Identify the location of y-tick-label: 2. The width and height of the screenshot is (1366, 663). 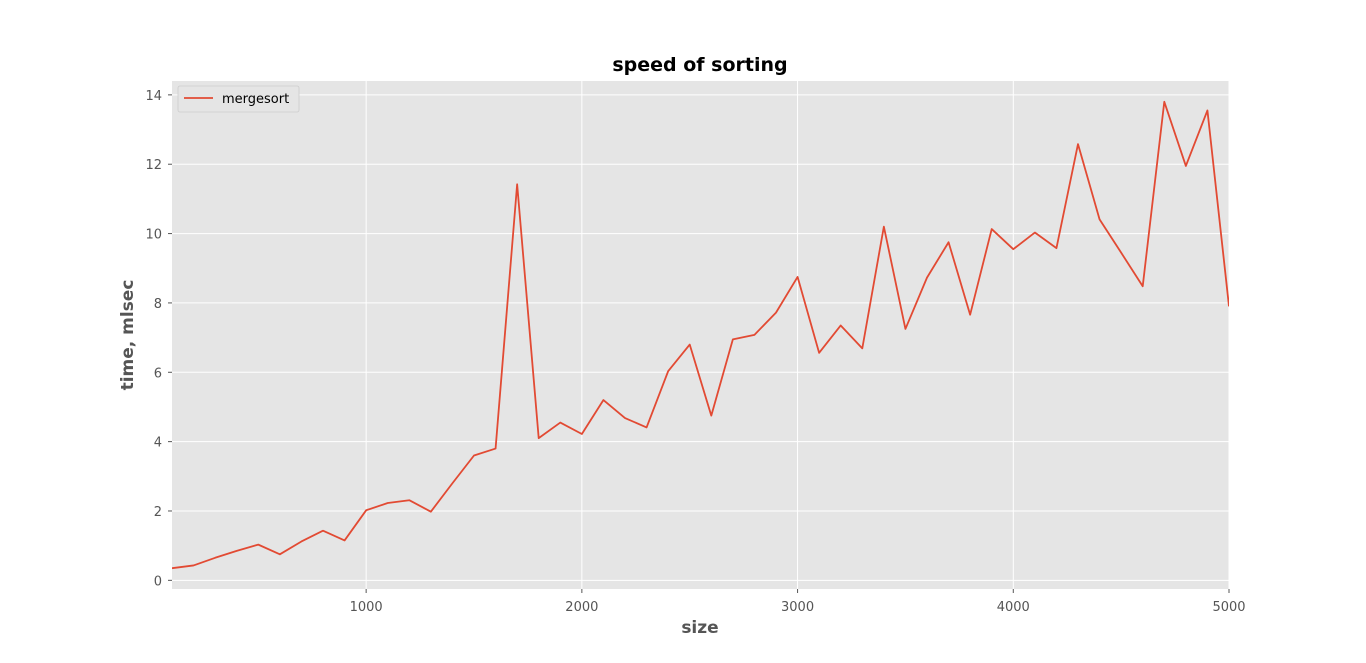
(158, 512).